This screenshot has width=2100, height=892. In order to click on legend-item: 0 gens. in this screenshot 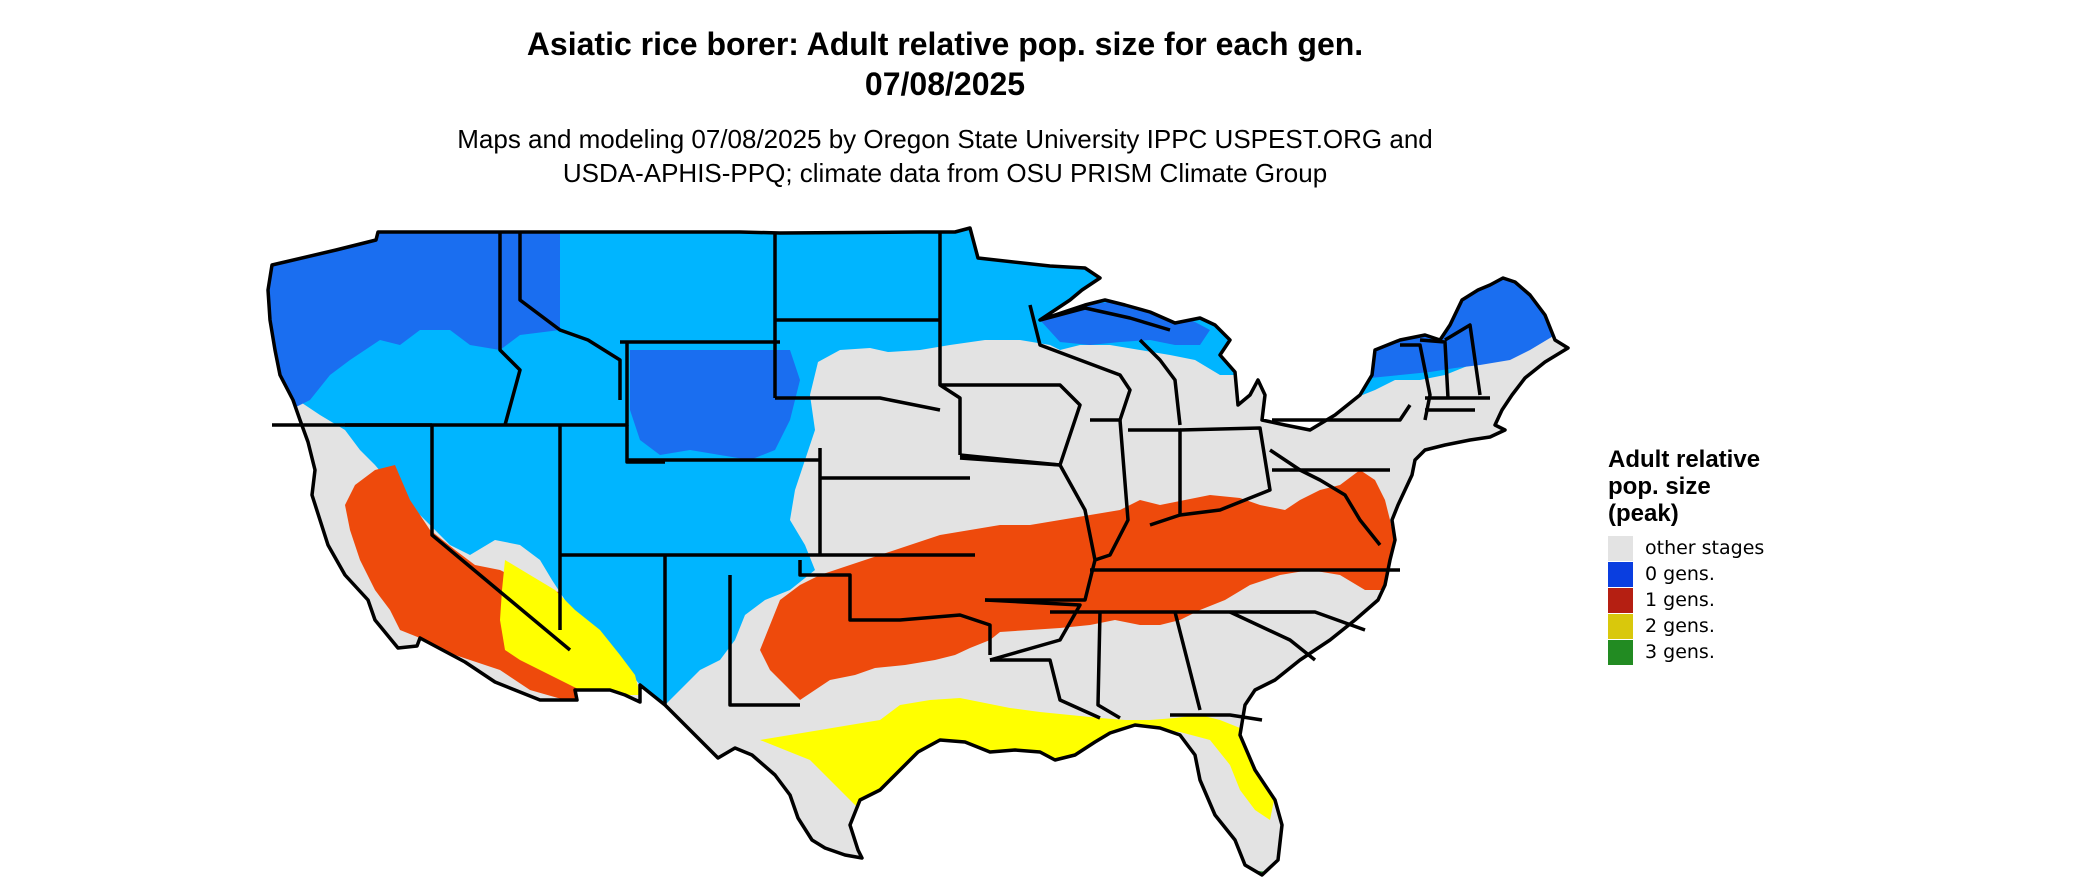, I will do `click(1686, 574)`.